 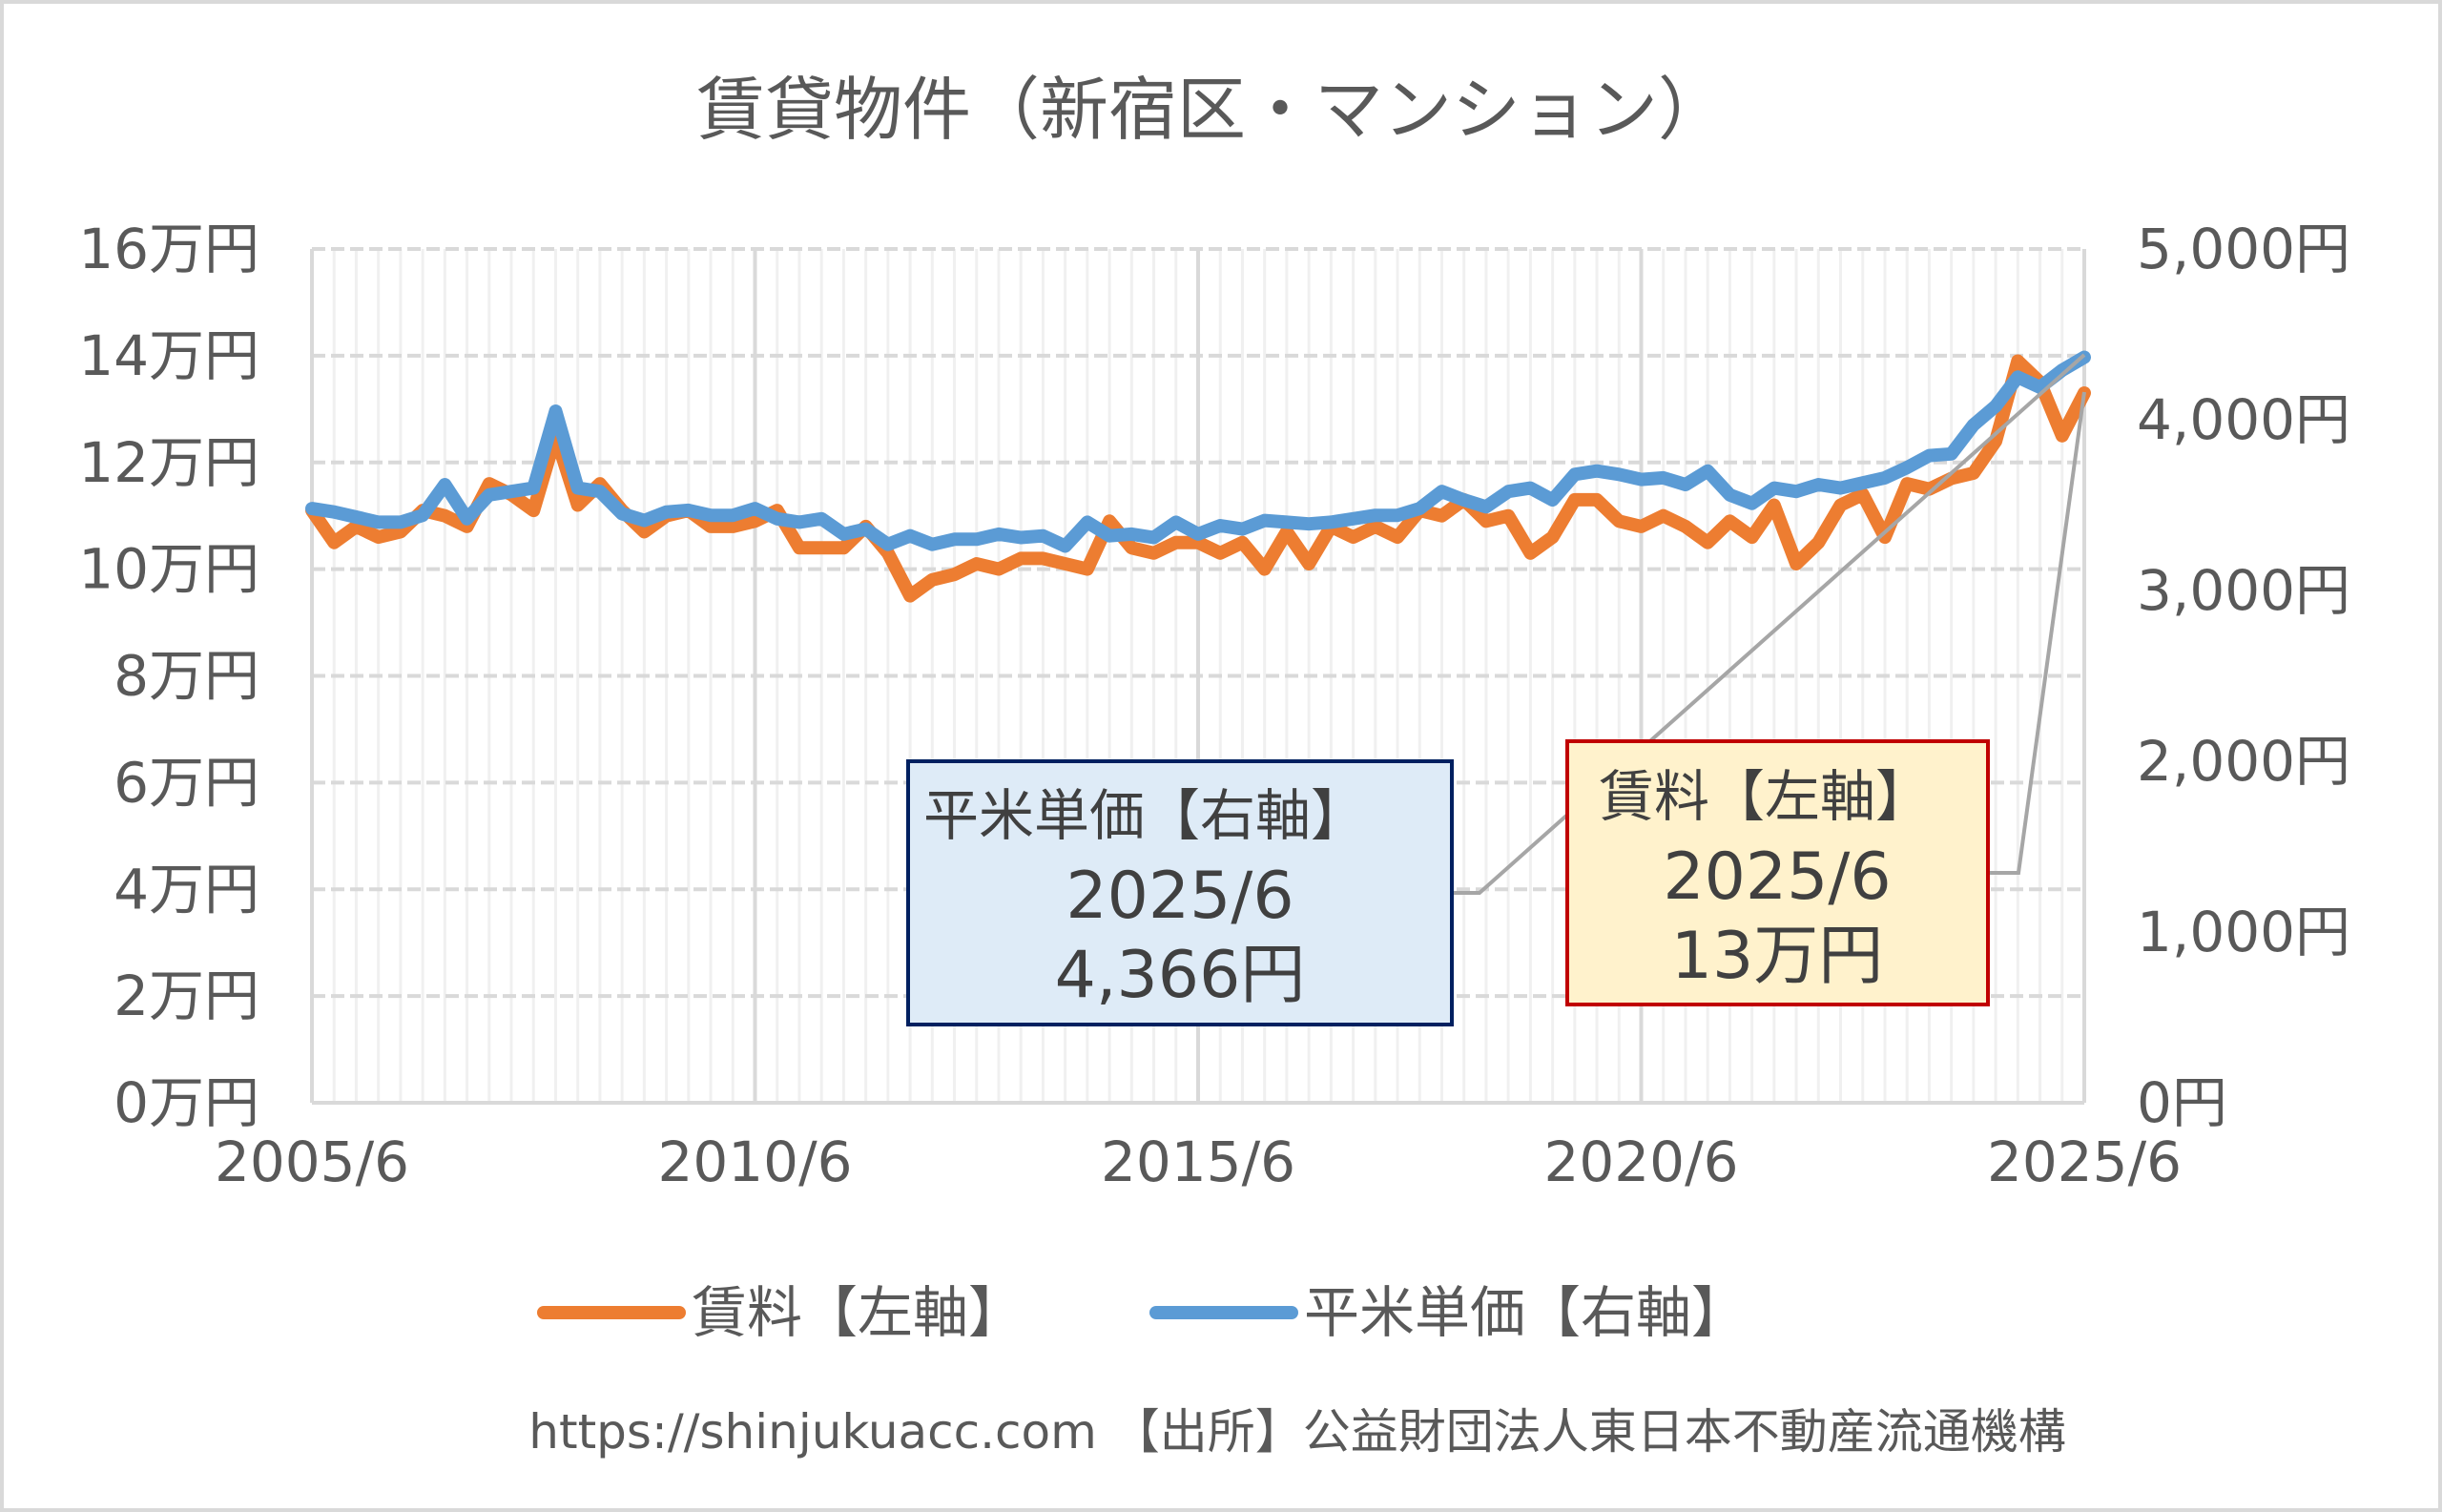 What do you see at coordinates (1765, 796) in the screenshot?
I see `callout-rent-line1: 賃料【左軸】` at bounding box center [1765, 796].